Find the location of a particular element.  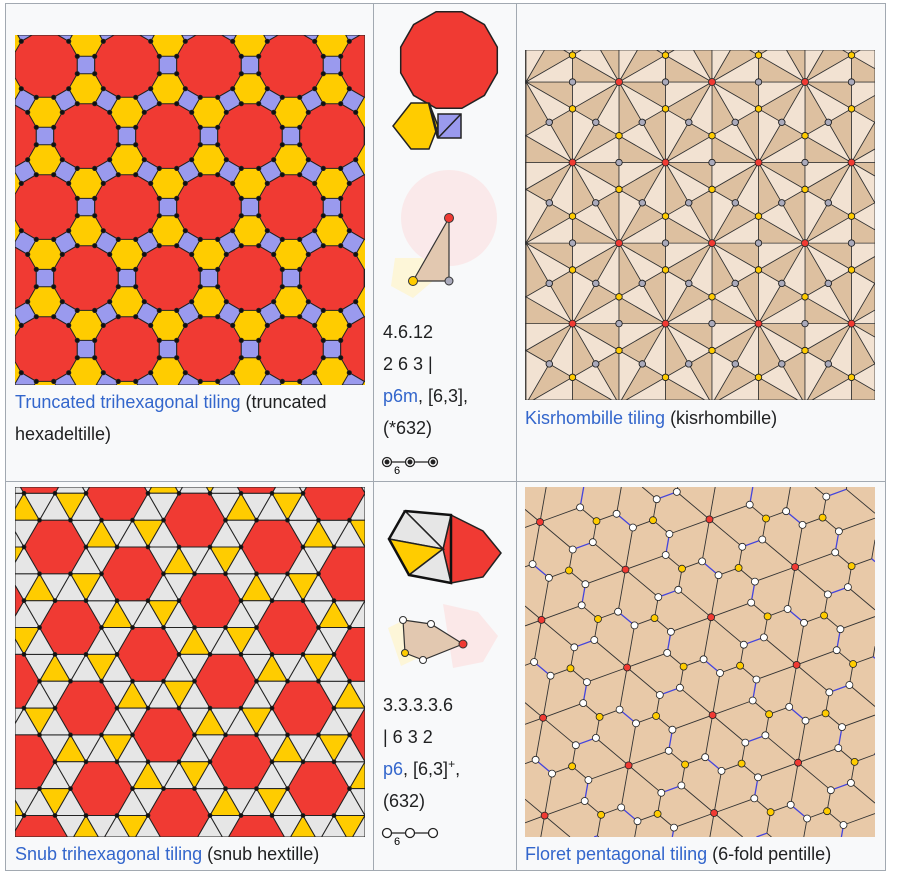

kisrhombille-face-diagram is located at coordinates (445, 235).